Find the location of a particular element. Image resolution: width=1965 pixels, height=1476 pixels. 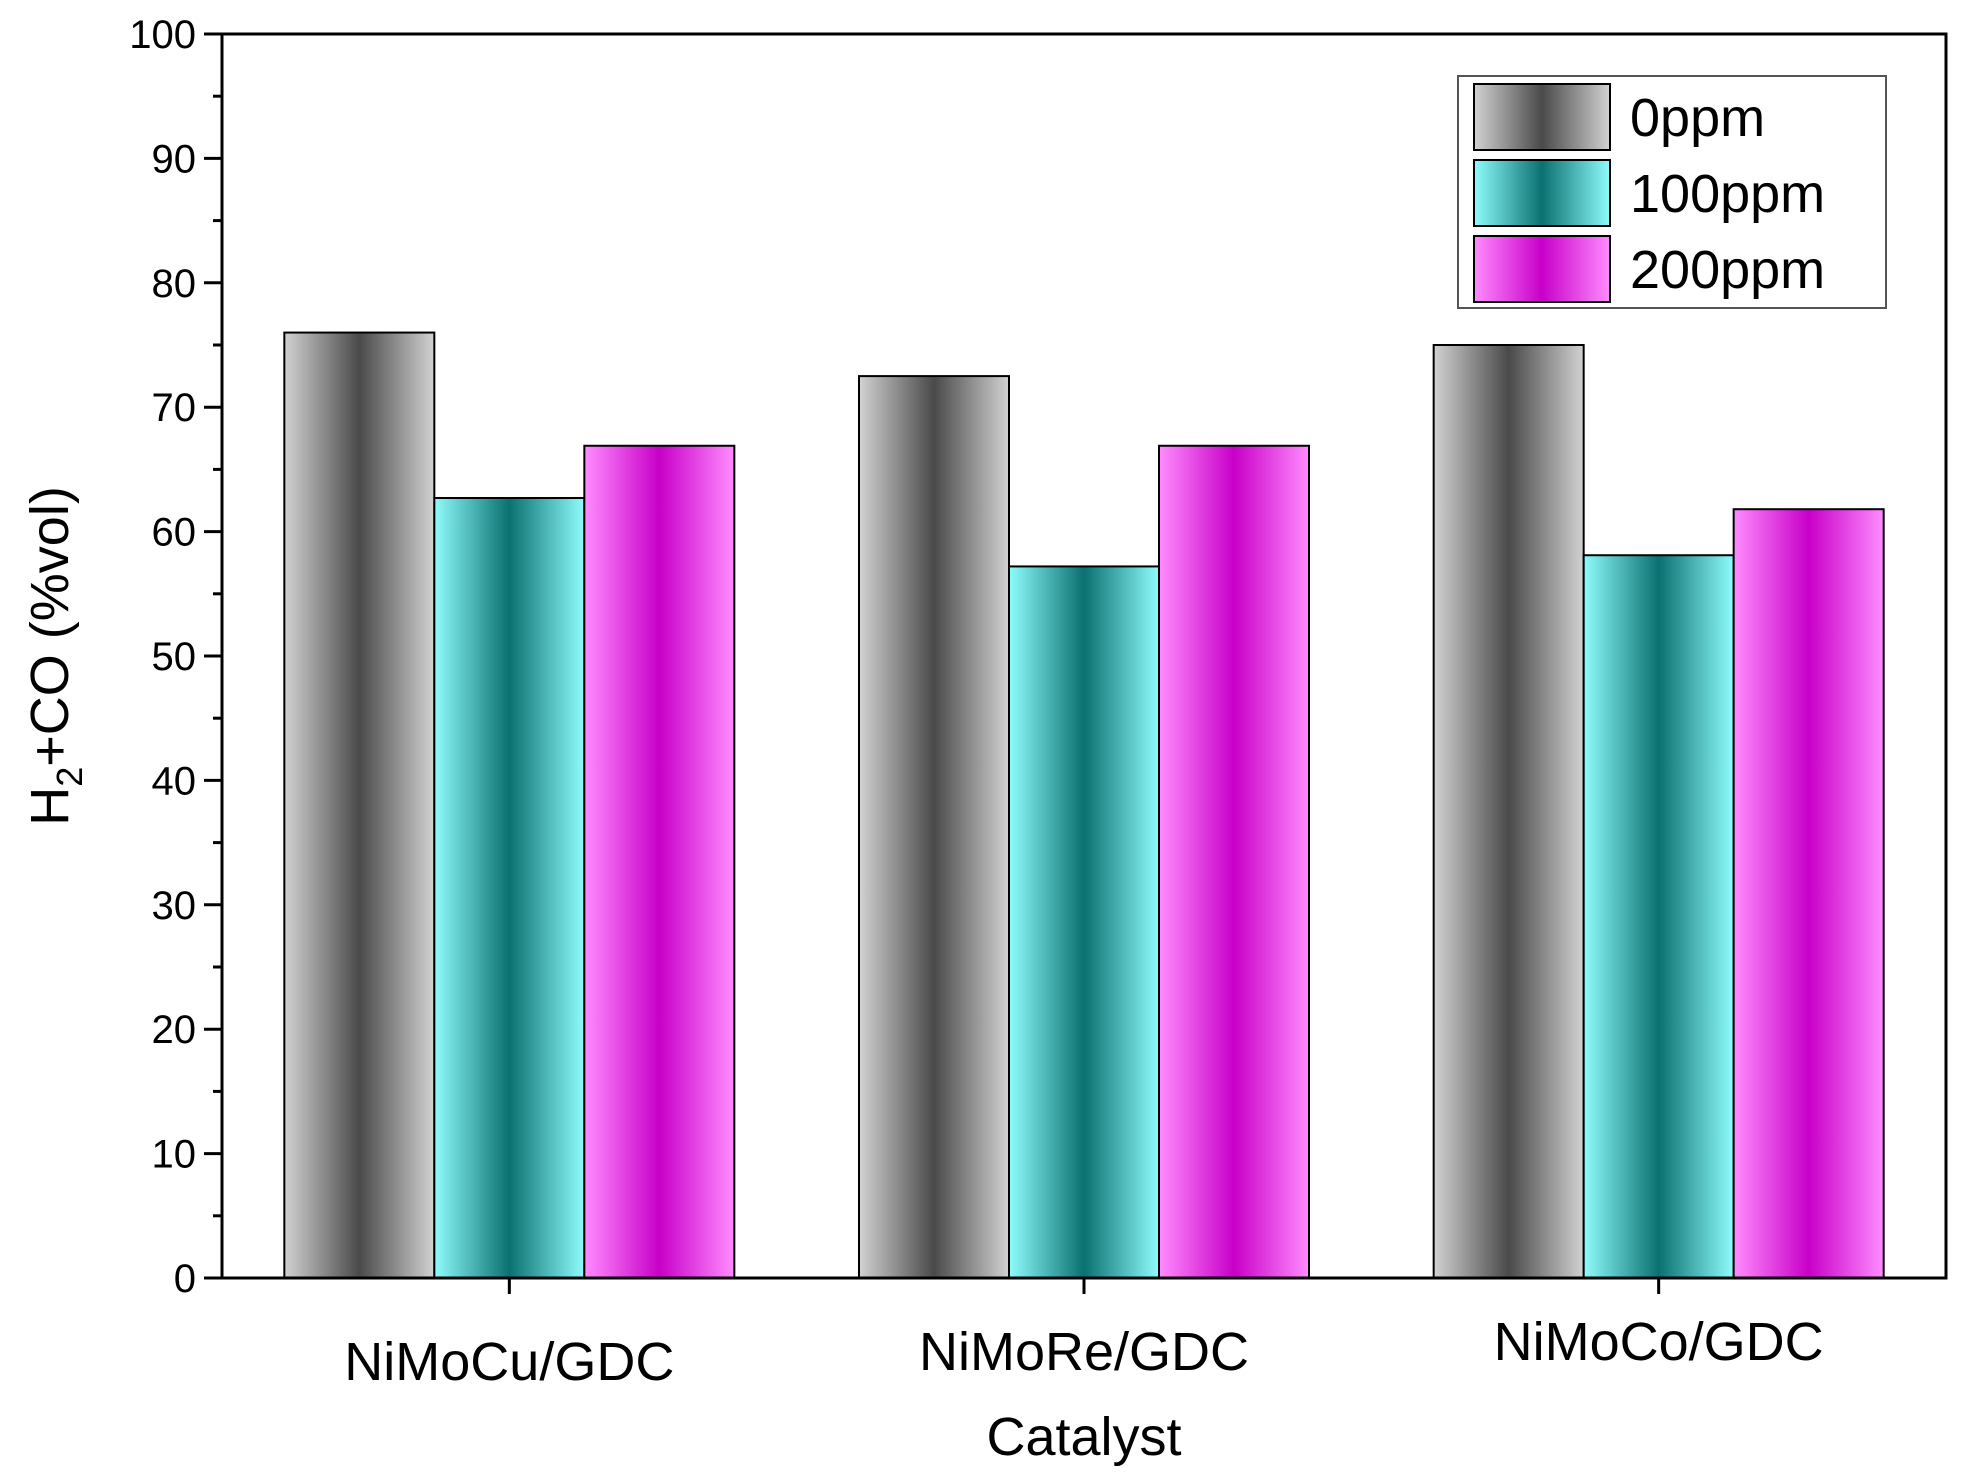

y-axis-title-prefix: H is located at coordinates (50, 806).